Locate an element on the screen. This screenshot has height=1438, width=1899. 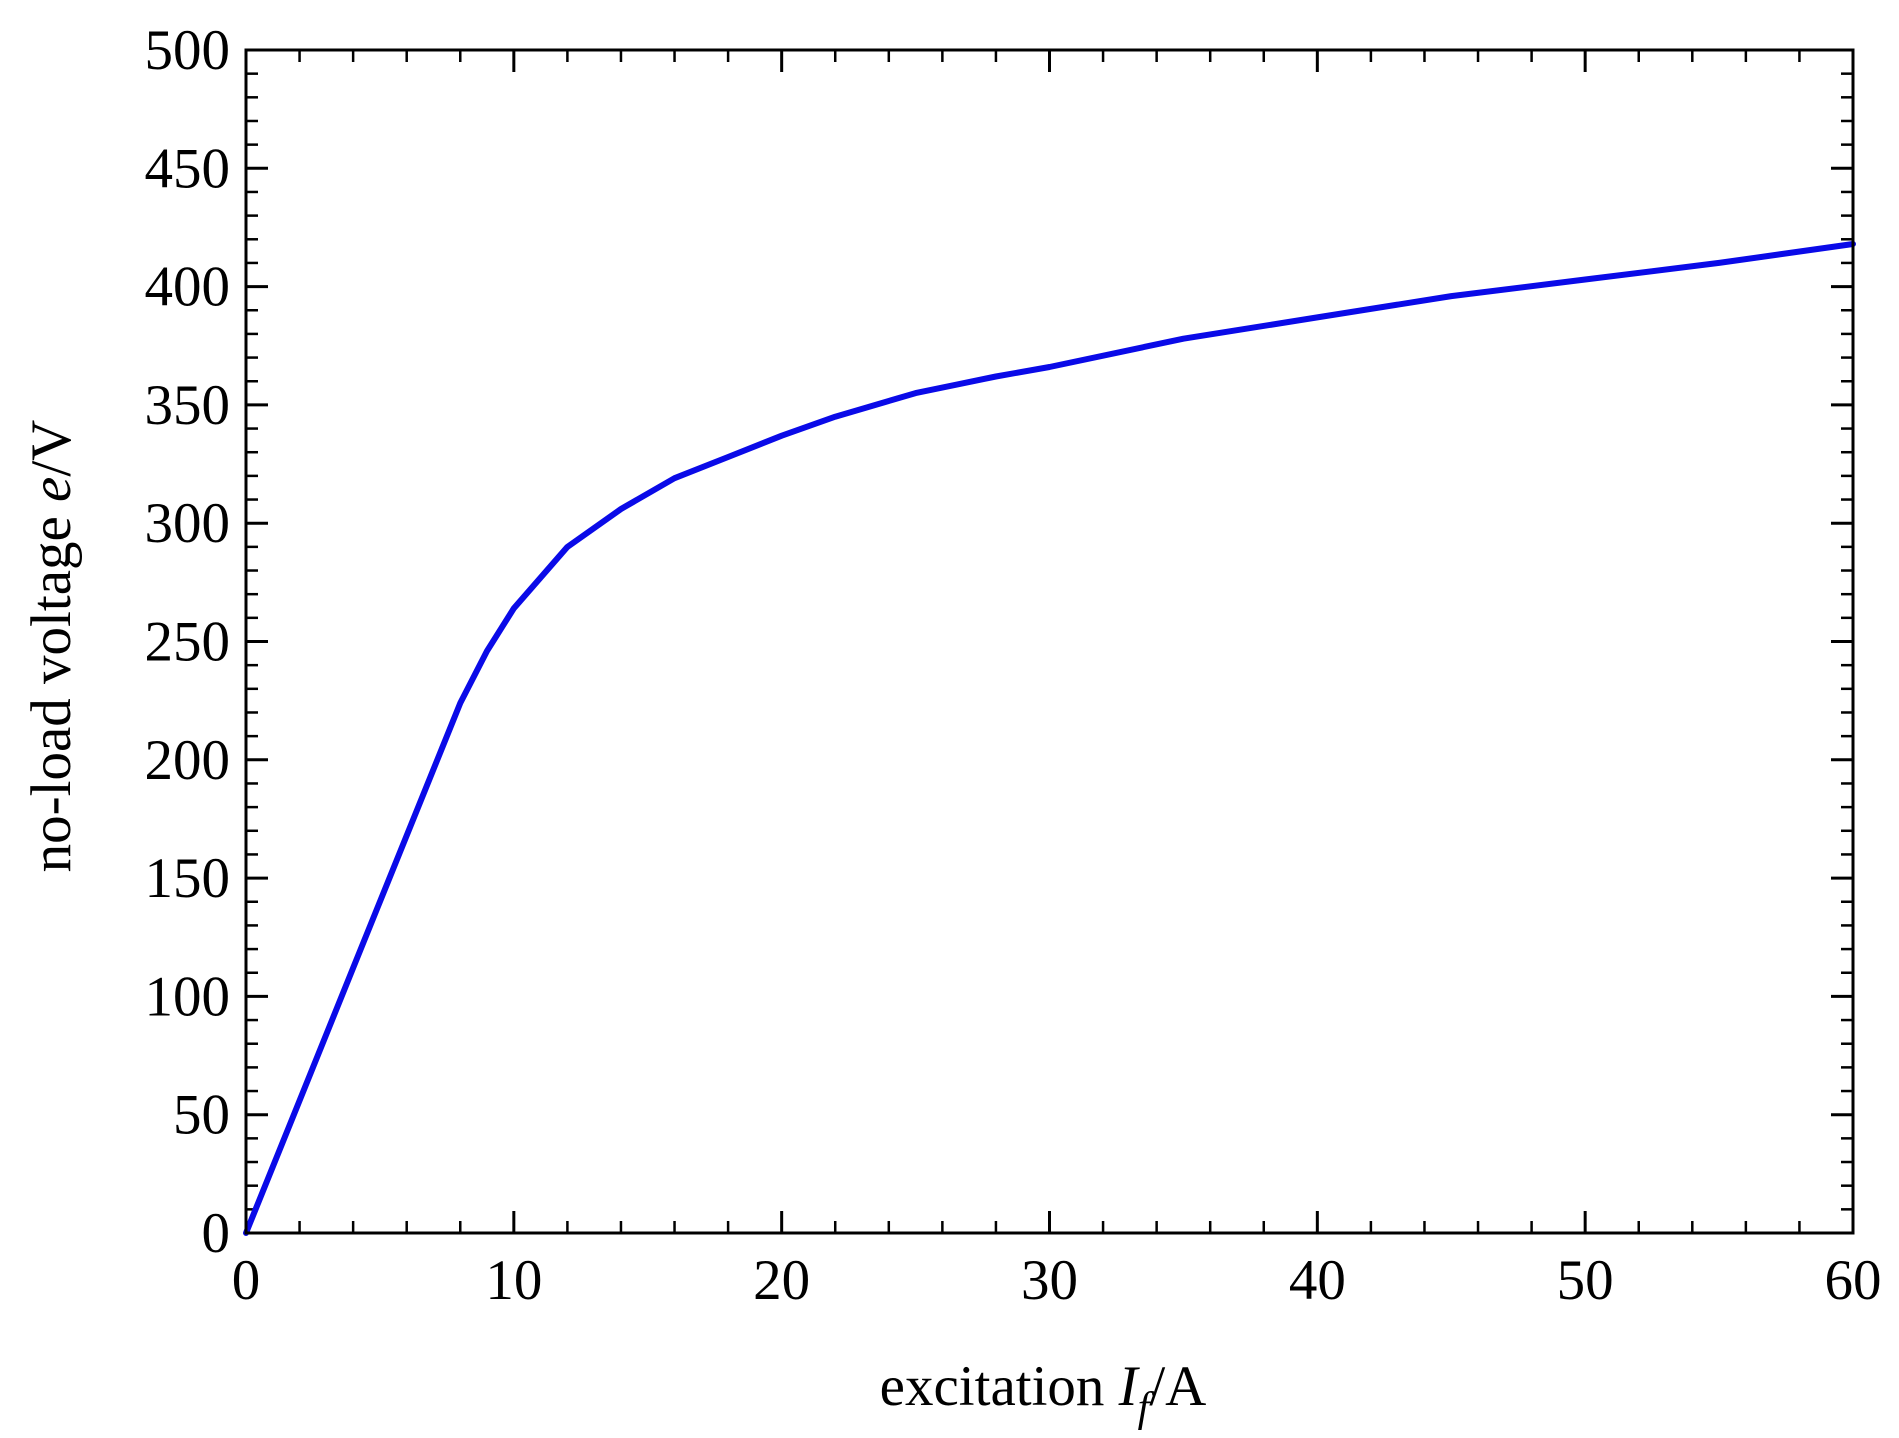
y-axis-title-suffix: /V is located at coordinates (51, 448).